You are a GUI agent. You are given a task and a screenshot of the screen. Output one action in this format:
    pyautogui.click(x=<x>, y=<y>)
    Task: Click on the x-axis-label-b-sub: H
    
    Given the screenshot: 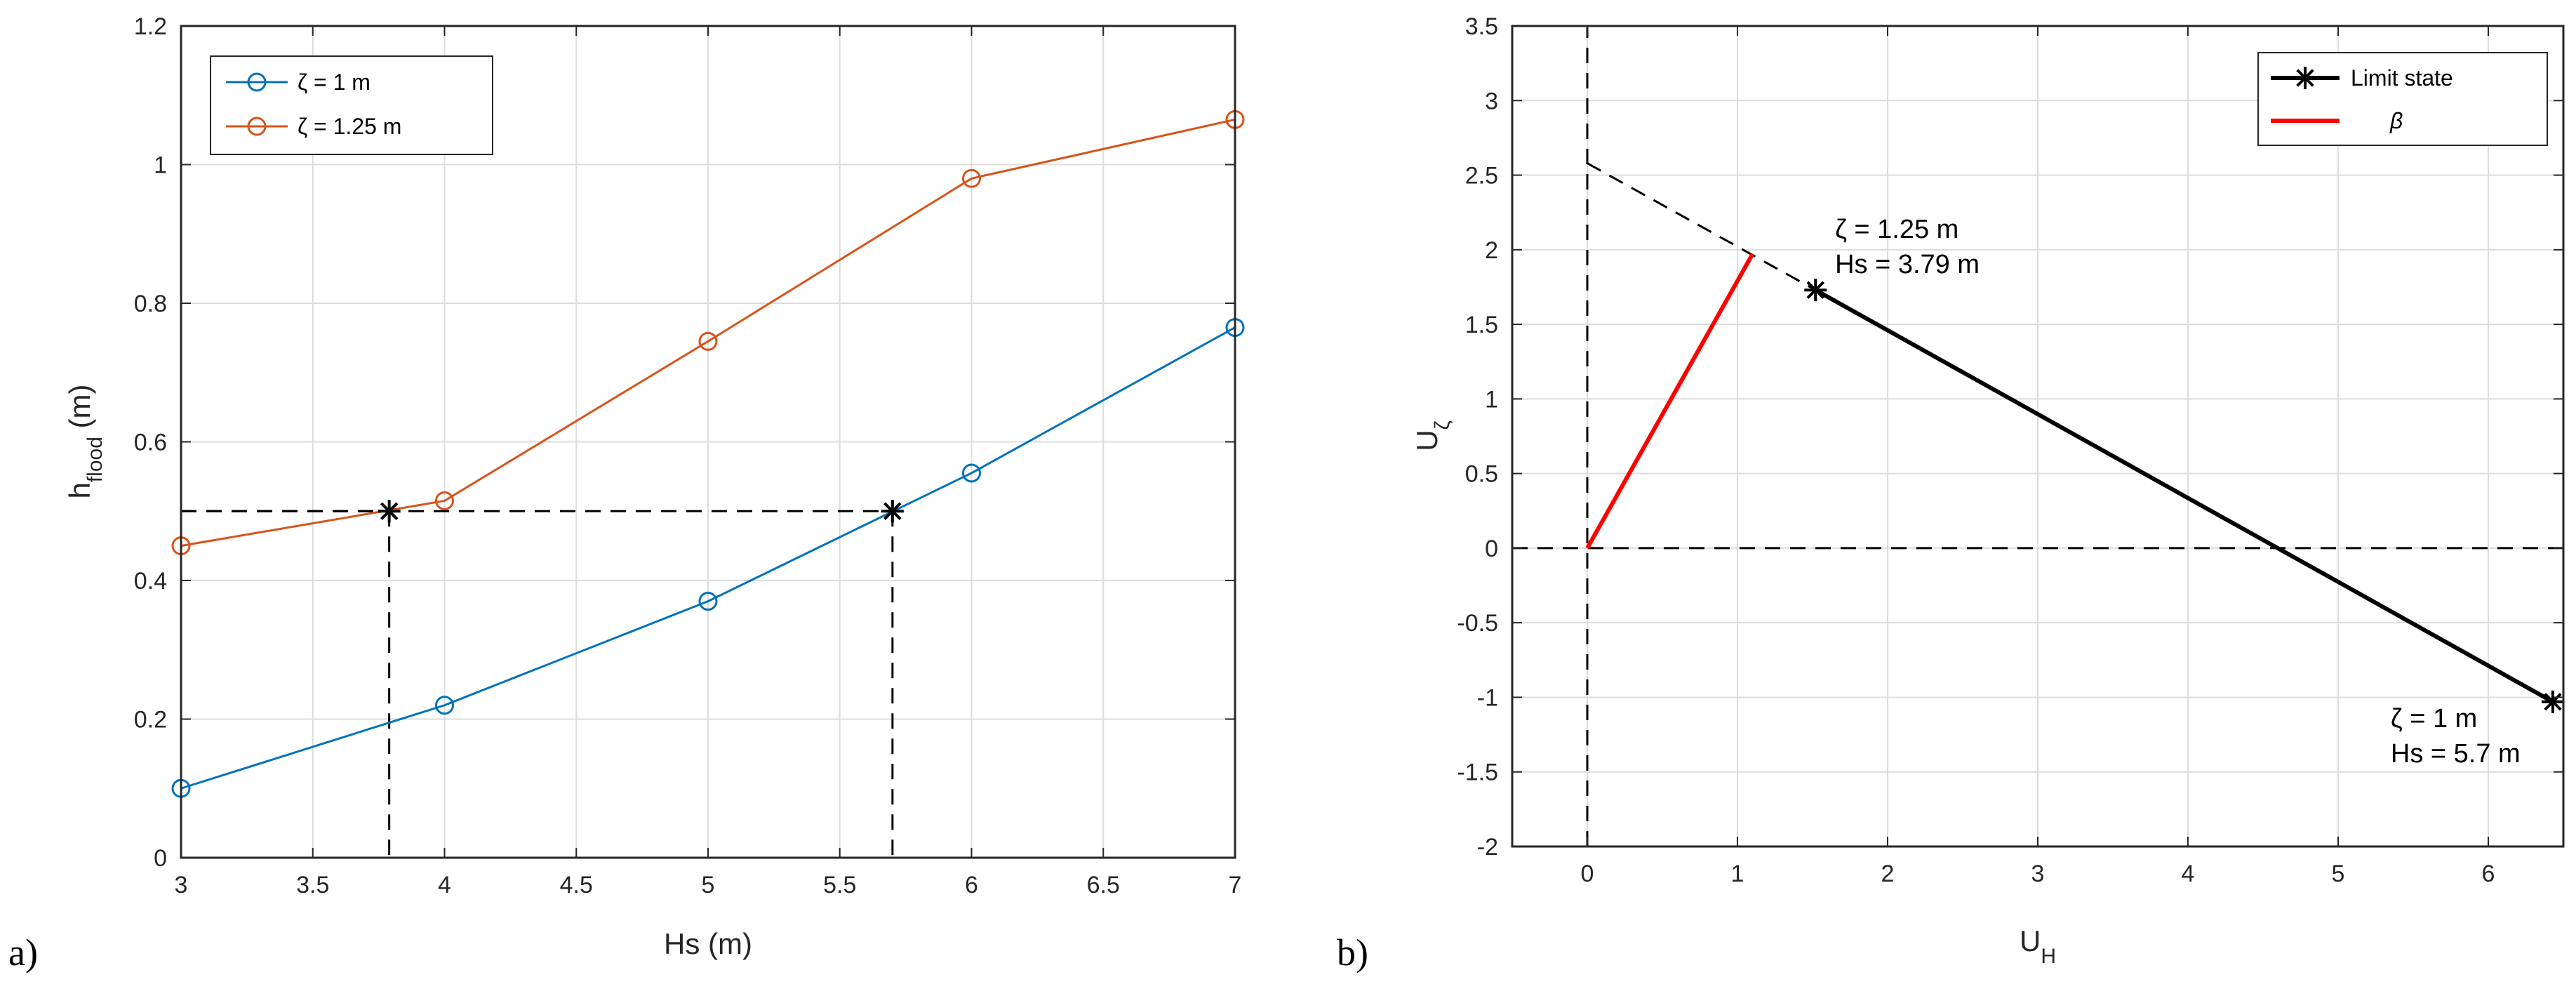 What is the action you would take?
    pyautogui.click(x=2048, y=956)
    